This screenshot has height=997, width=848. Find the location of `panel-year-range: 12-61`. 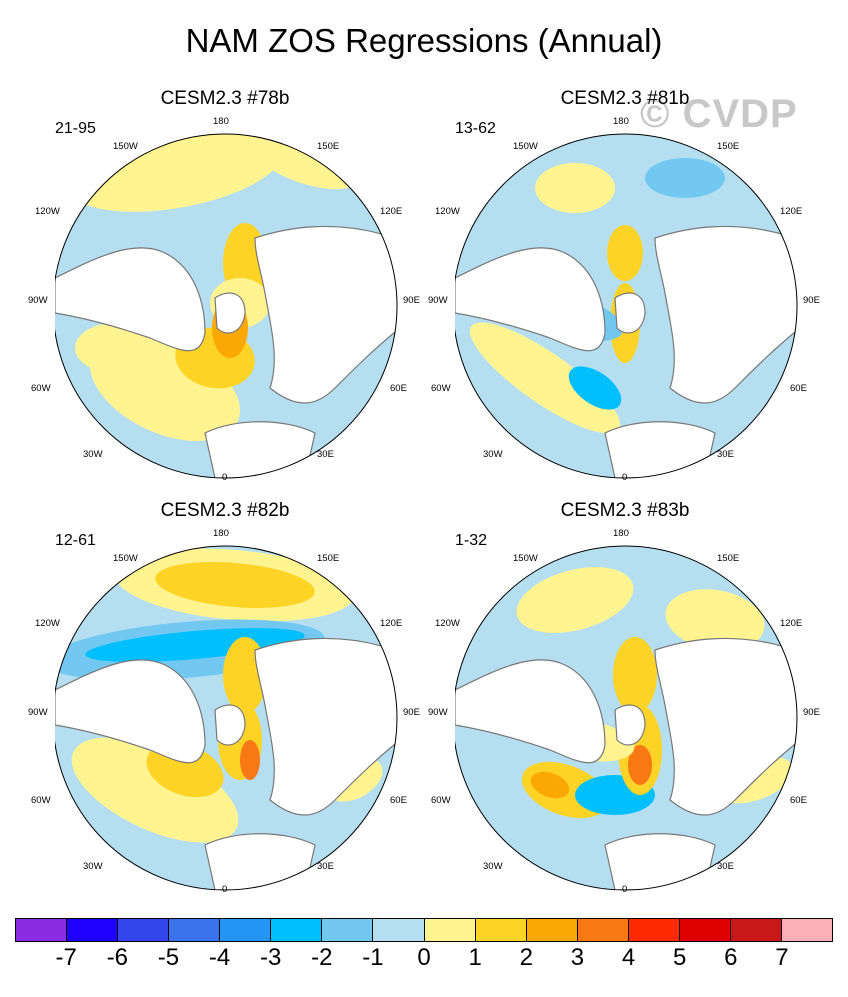

panel-year-range: 12-61 is located at coordinates (75, 540).